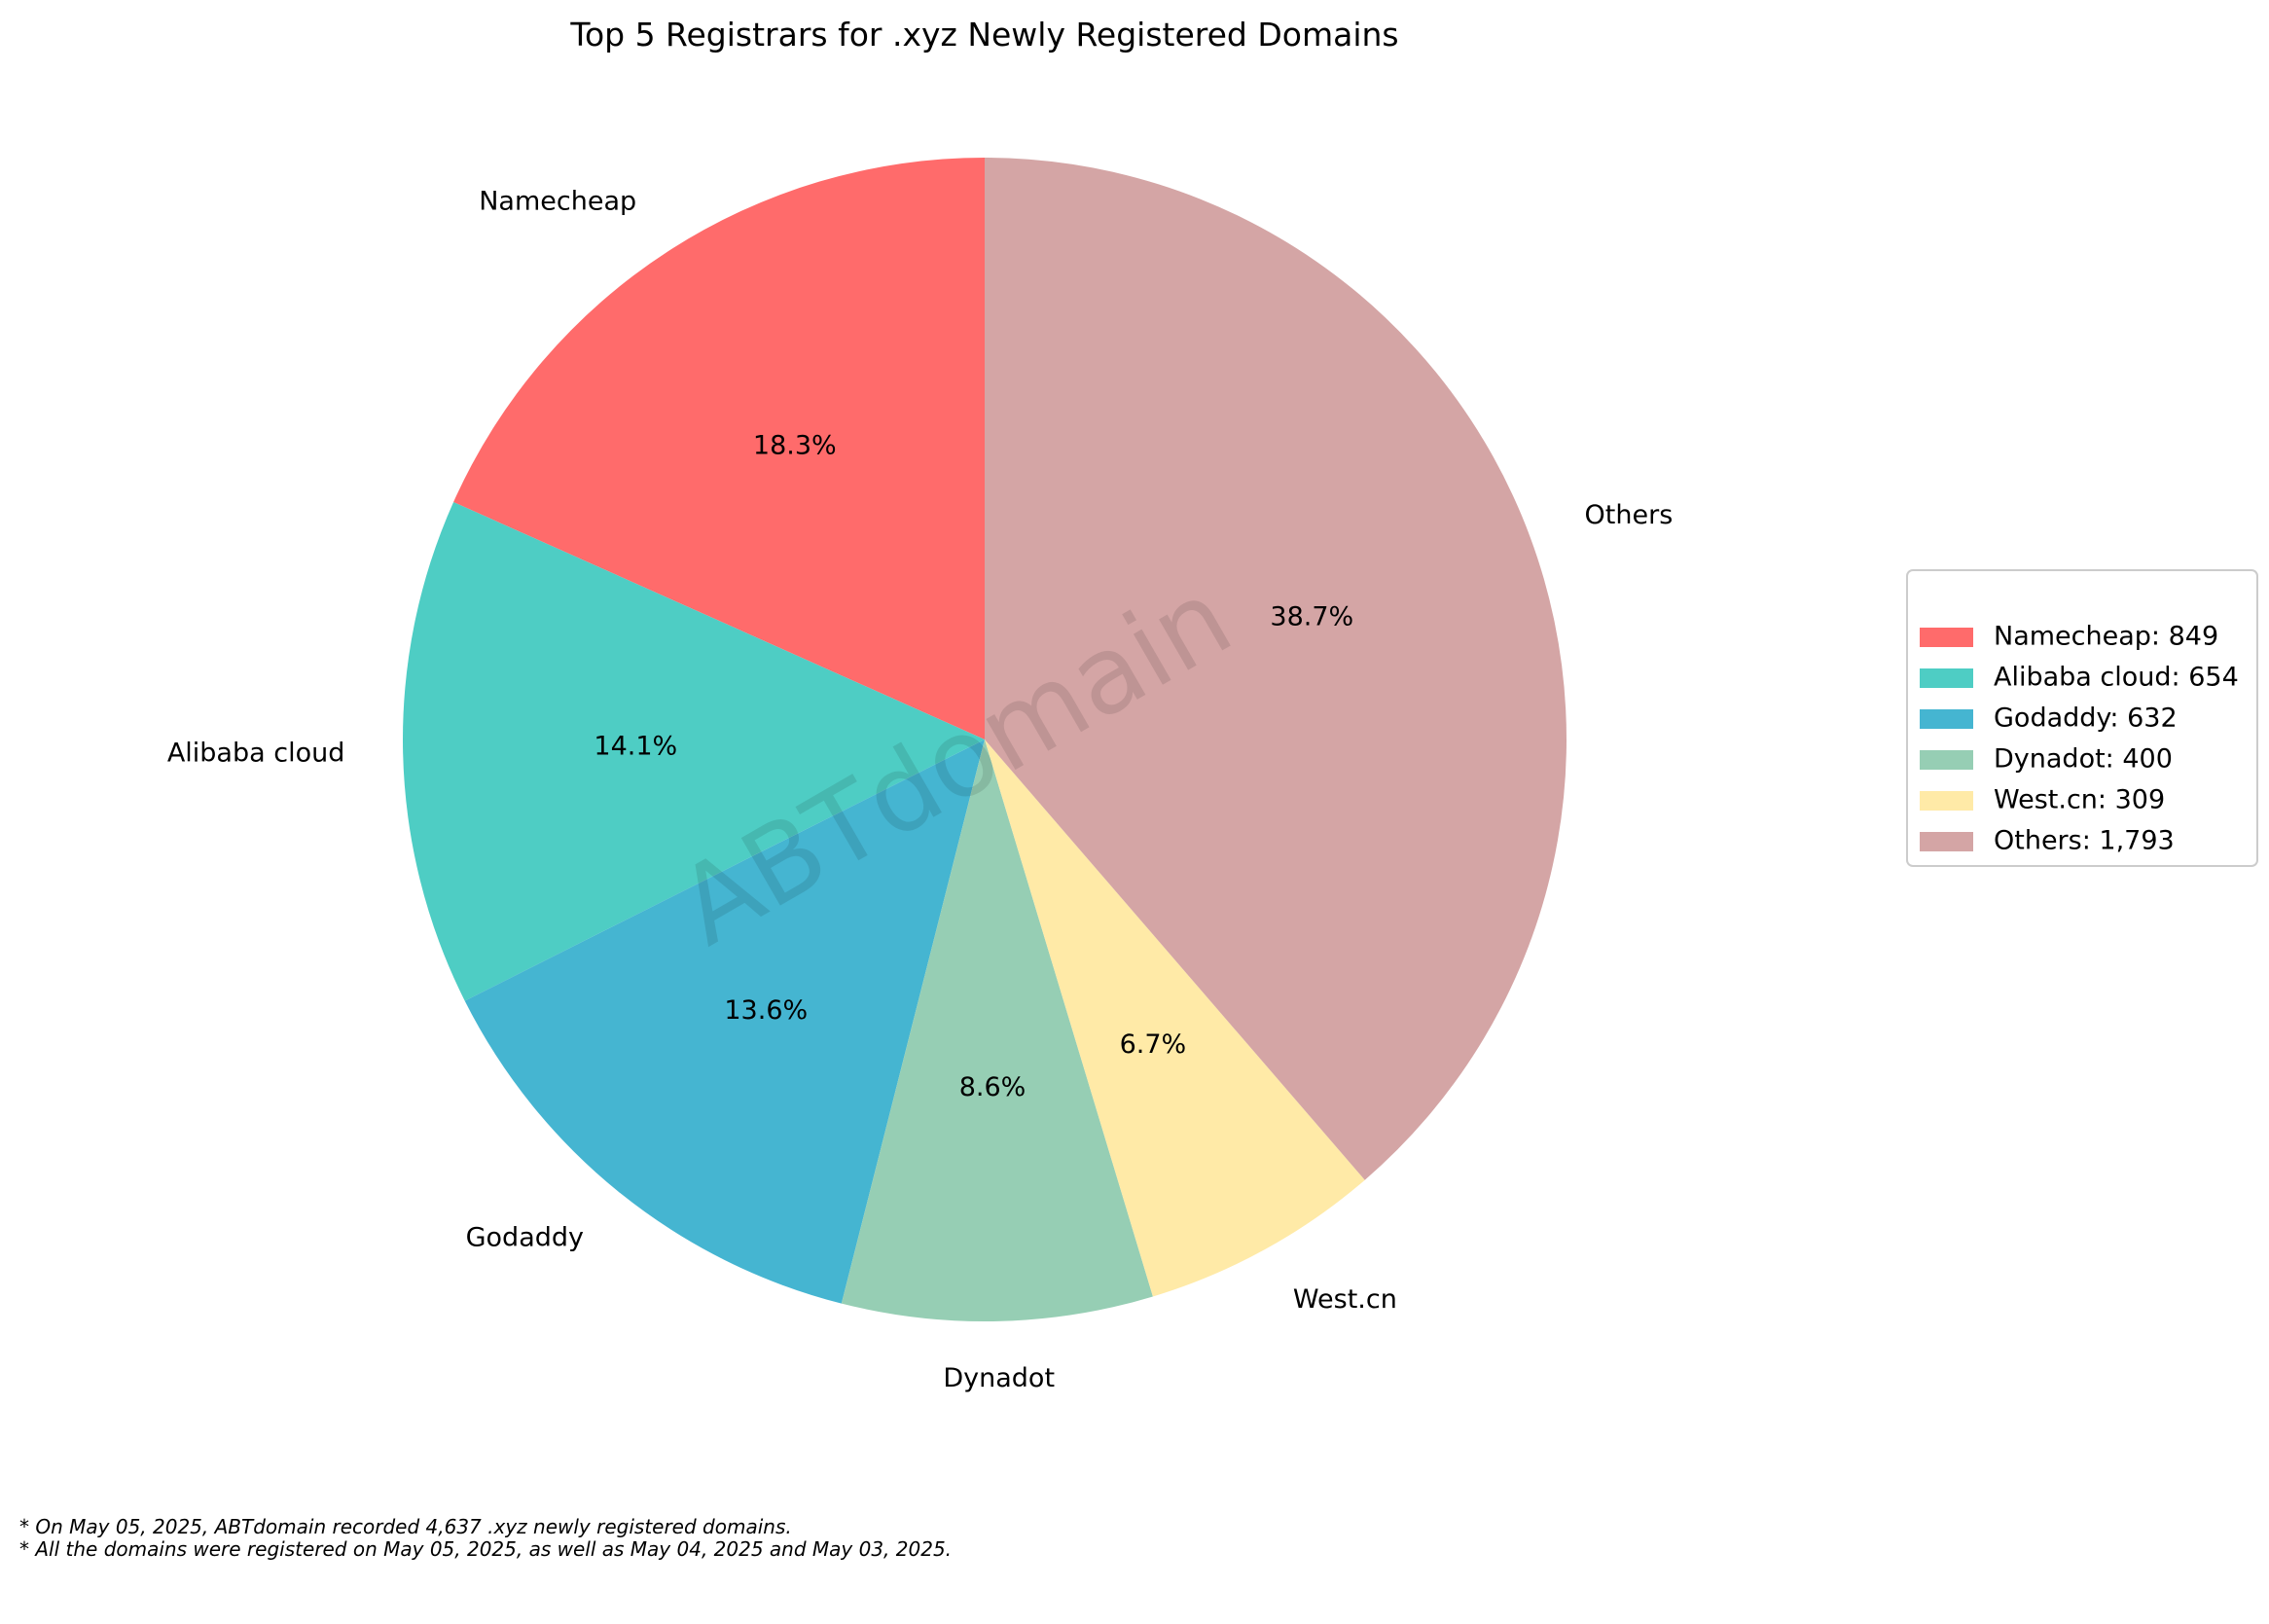 This screenshot has width=2269, height=1624. What do you see at coordinates (2080, 800) in the screenshot?
I see `legend-label: West.cn: 309` at bounding box center [2080, 800].